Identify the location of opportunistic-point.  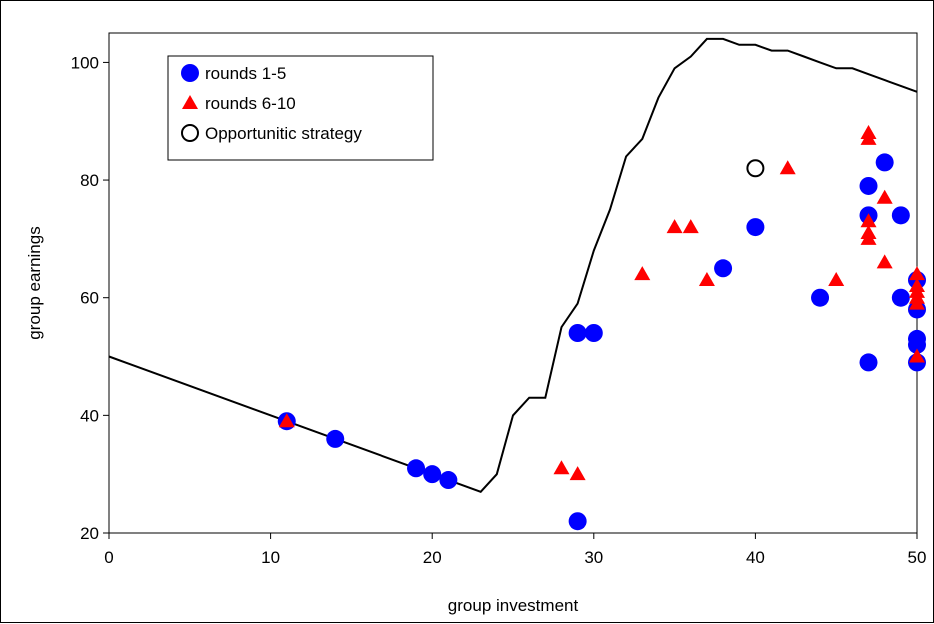
(755, 168).